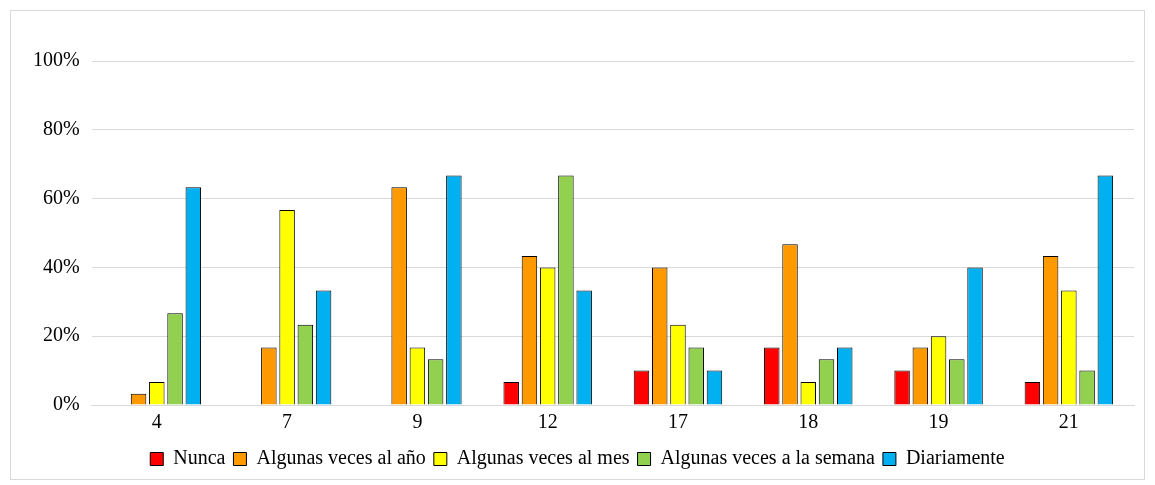 This screenshot has height=485, width=1155. What do you see at coordinates (61, 265) in the screenshot?
I see `y-tick-label: 40%` at bounding box center [61, 265].